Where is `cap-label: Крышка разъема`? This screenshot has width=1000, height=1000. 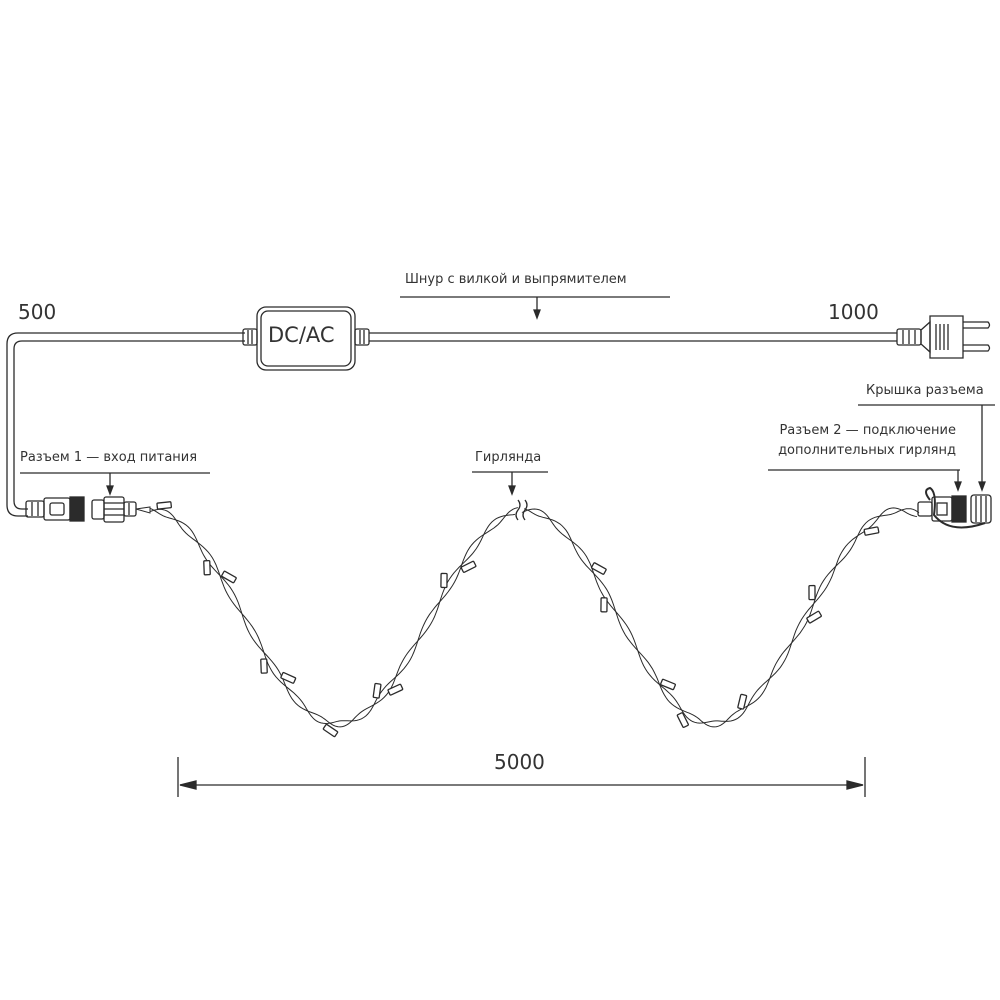 cap-label: Крышка разъема is located at coordinates (925, 390).